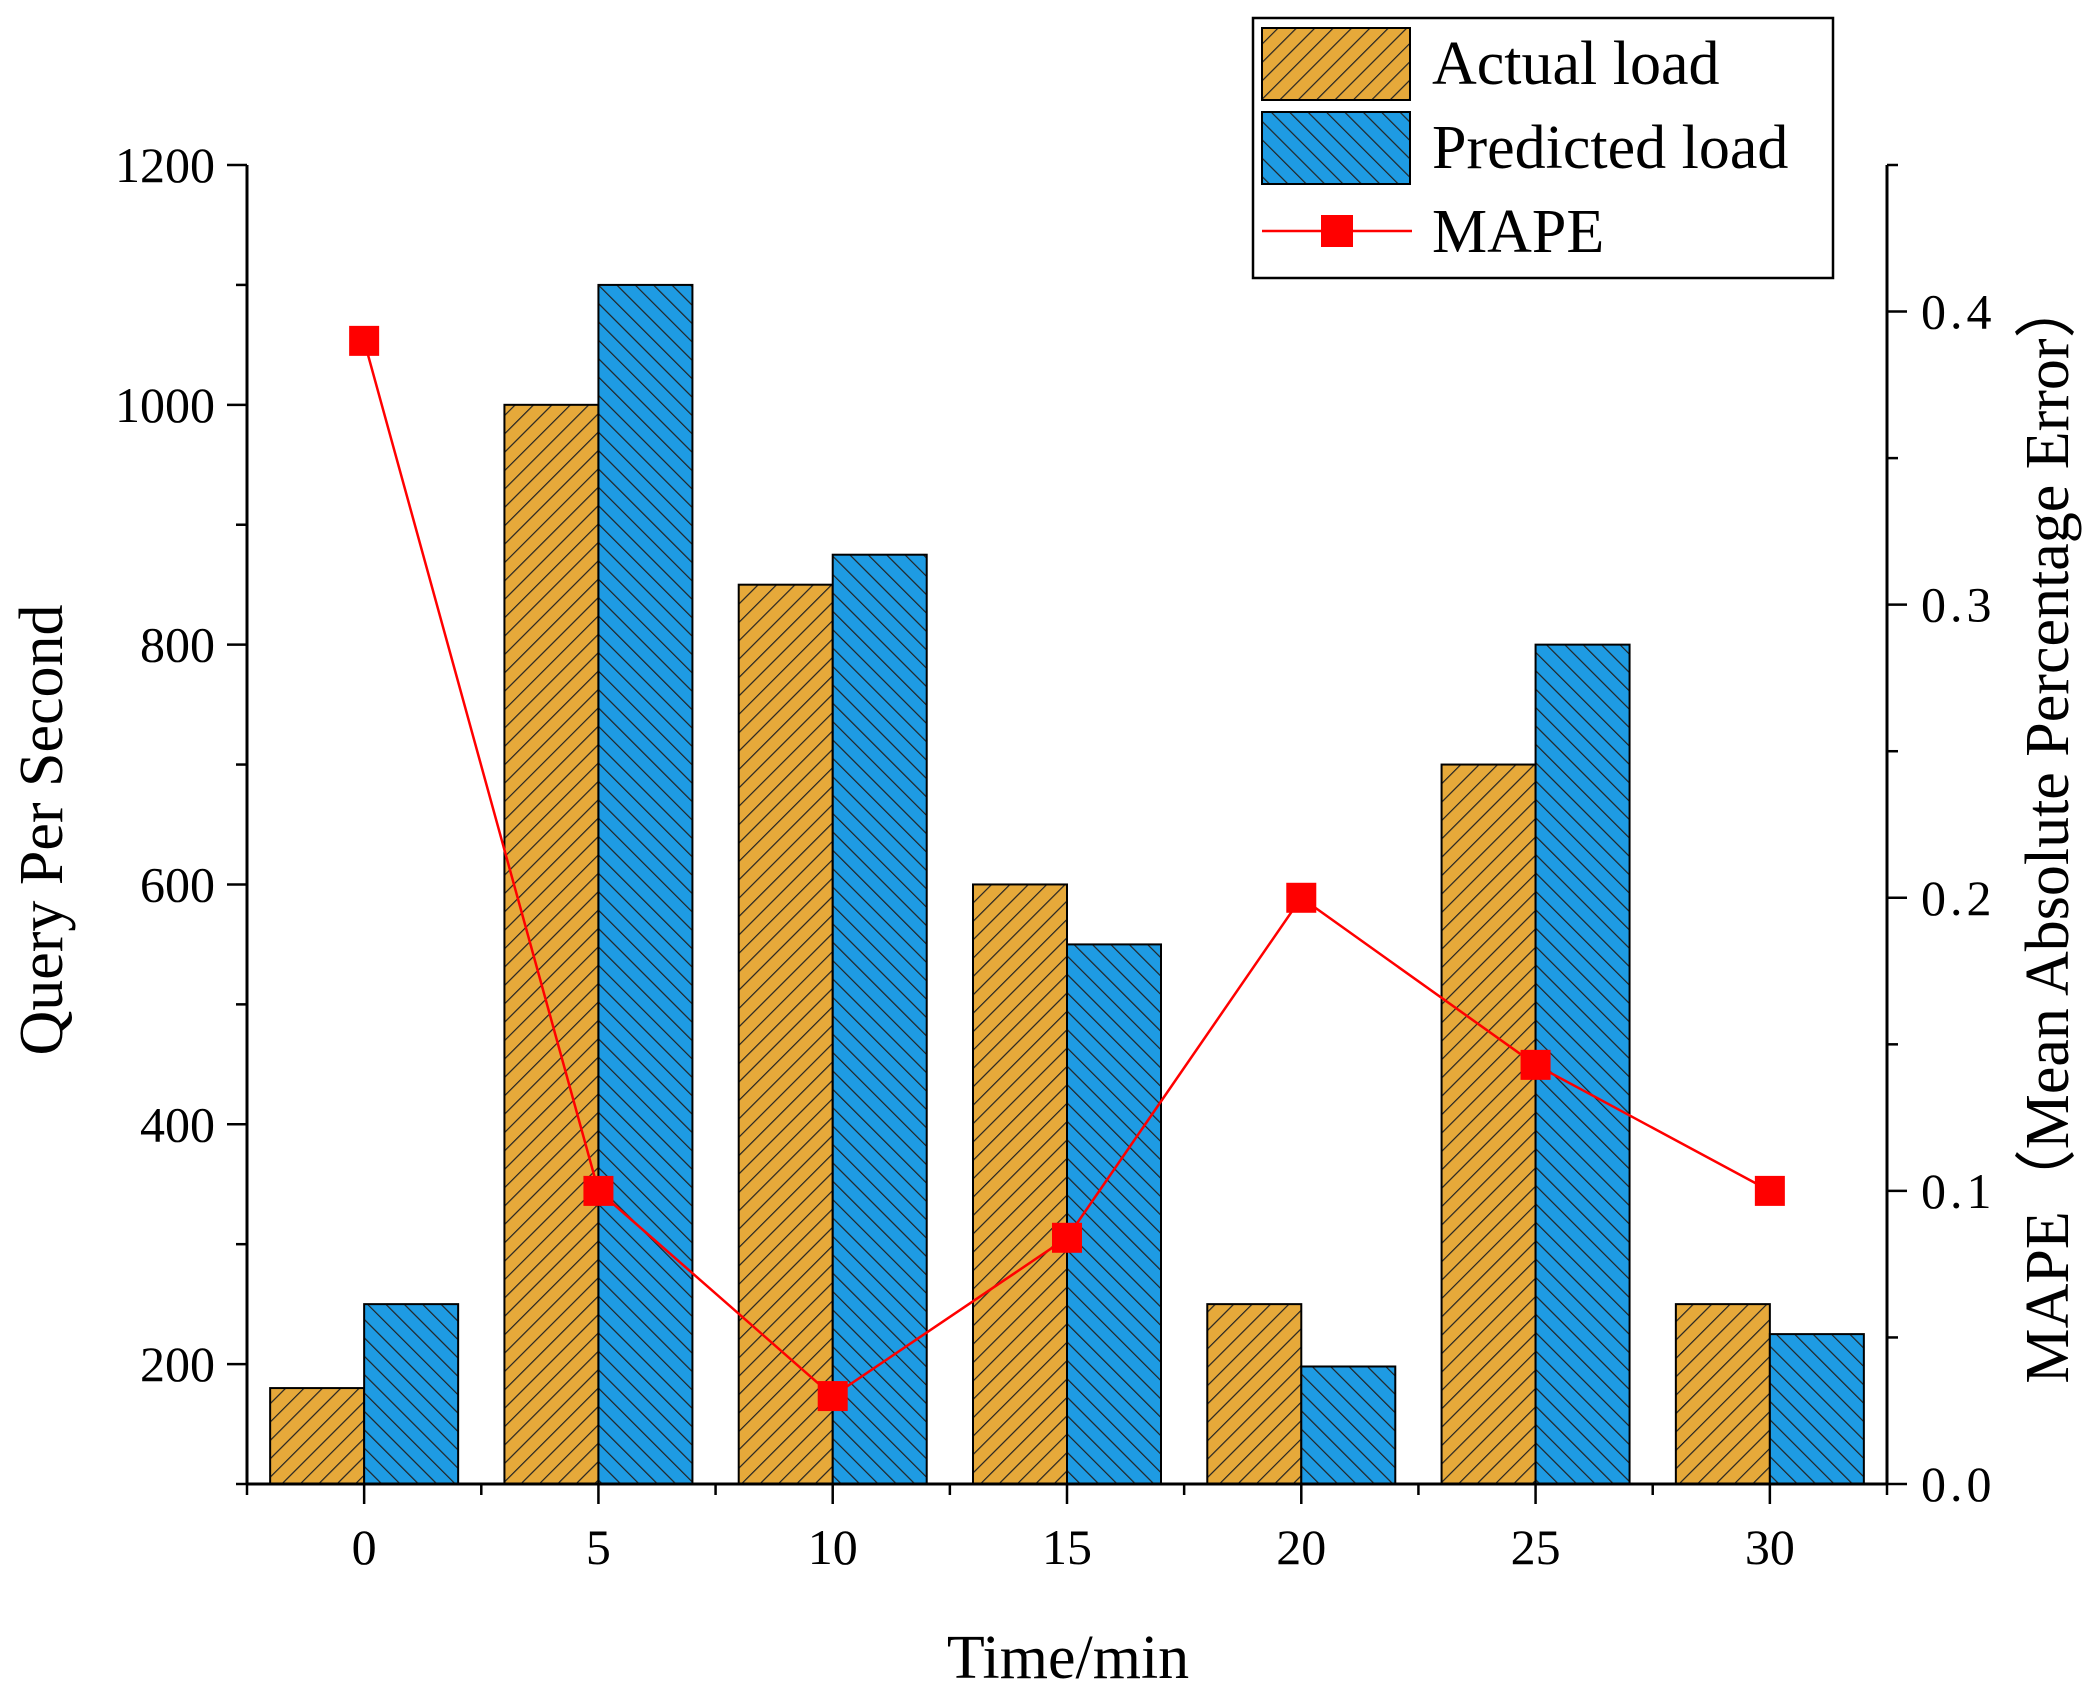 The image size is (2100, 1705). Describe the element at coordinates (165, 165) in the screenshot. I see `y-tick-label-1200: 1200` at that location.